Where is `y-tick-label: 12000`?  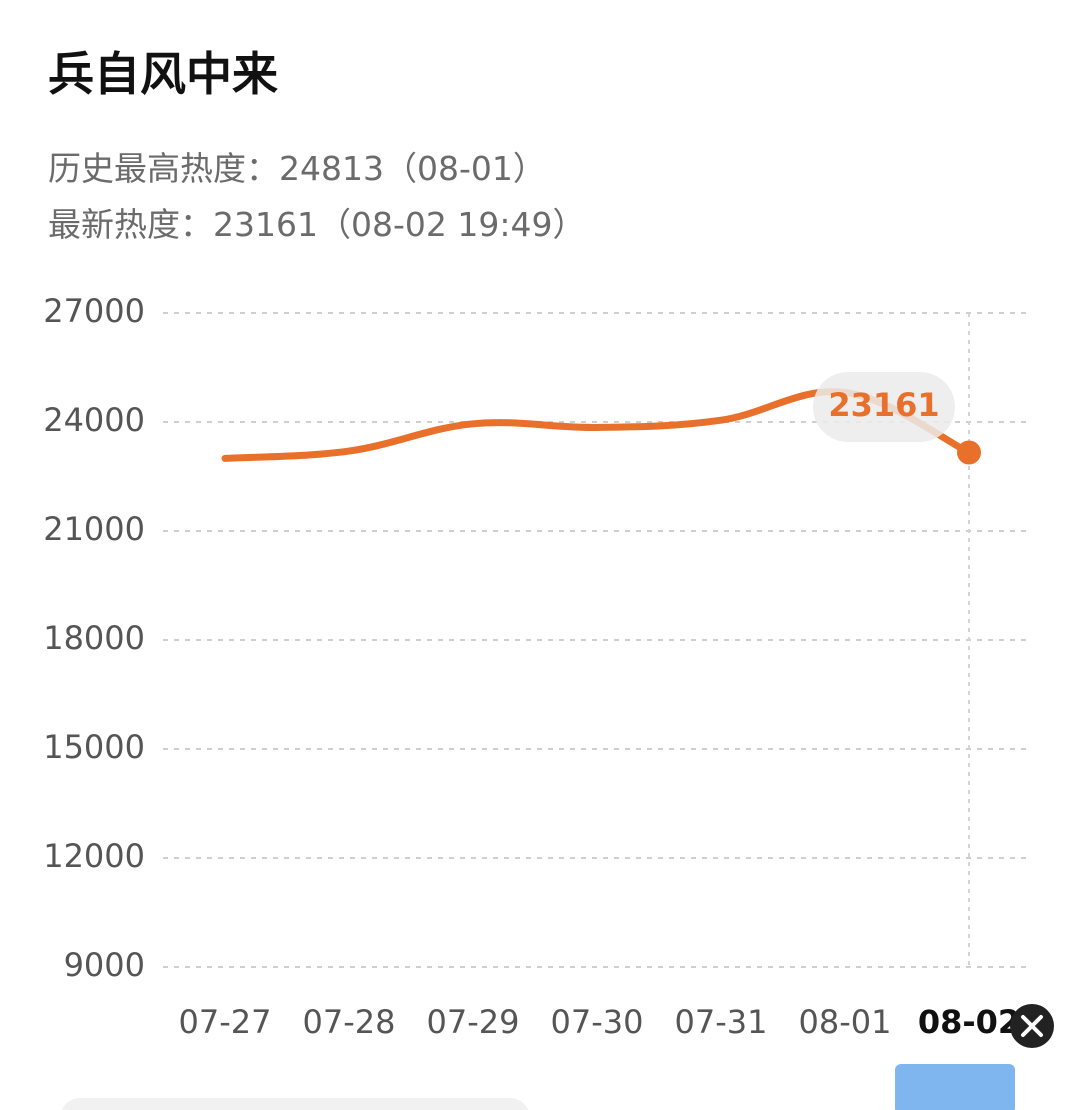 y-tick-label: 12000 is located at coordinates (94, 856).